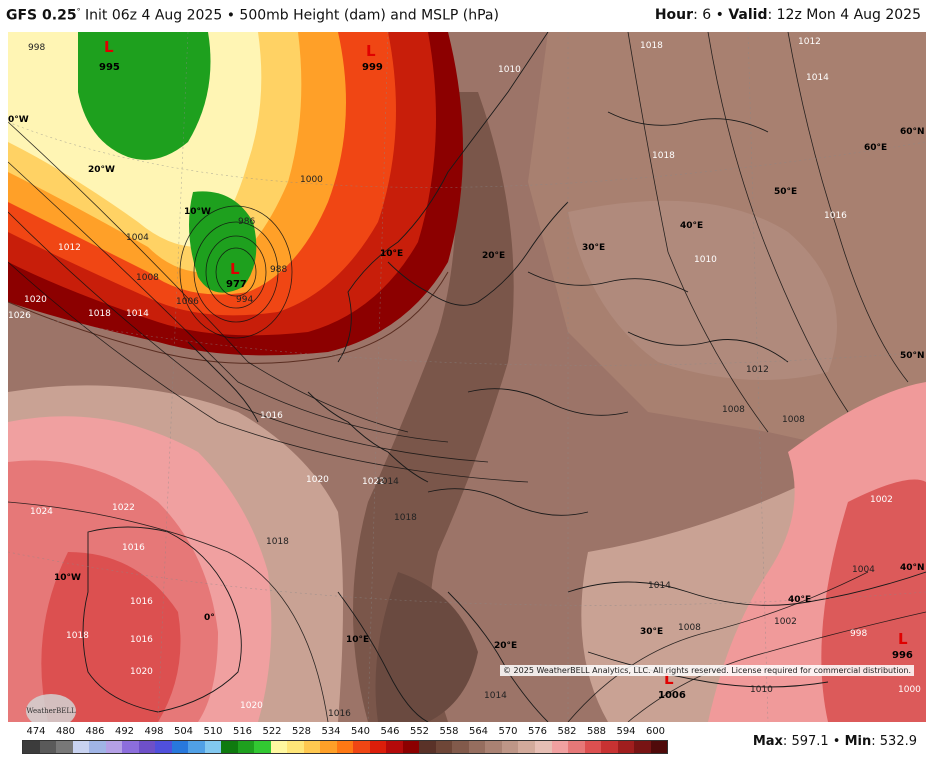  I want to click on legend-value: 498, so click(154, 731).